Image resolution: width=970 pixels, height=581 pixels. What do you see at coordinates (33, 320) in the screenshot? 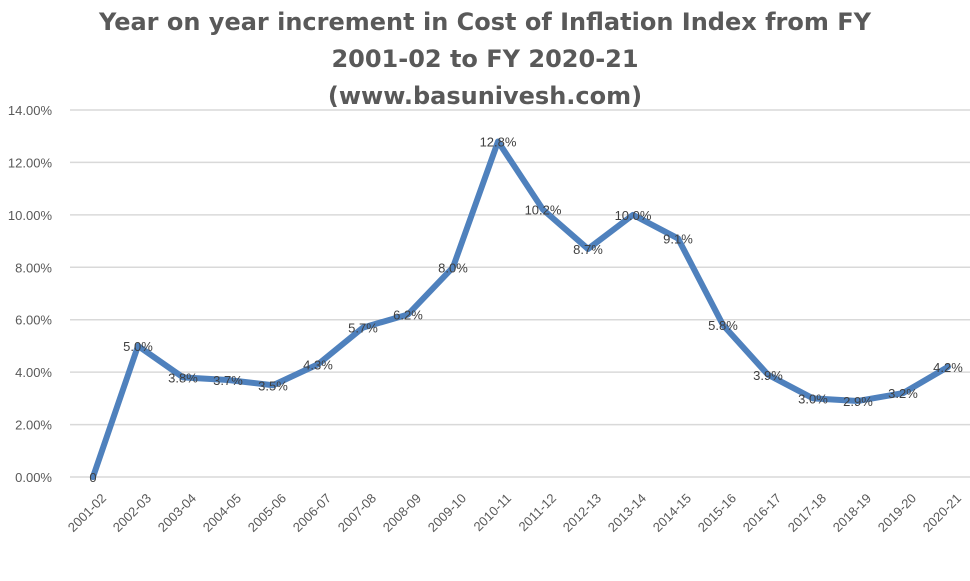
I see `y-tick-label: 6.00%` at bounding box center [33, 320].